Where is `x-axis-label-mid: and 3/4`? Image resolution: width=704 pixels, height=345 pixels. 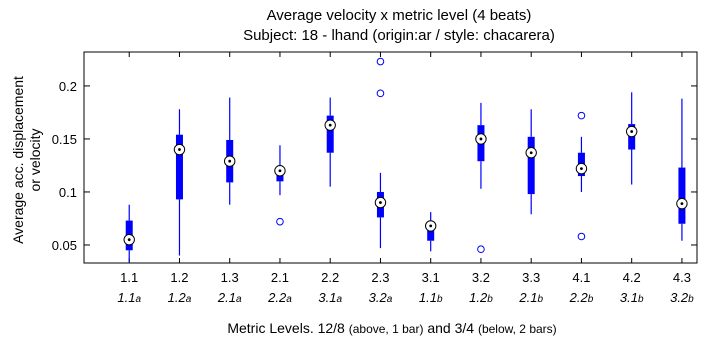
x-axis-label-mid: and 3/4 is located at coordinates (450, 328).